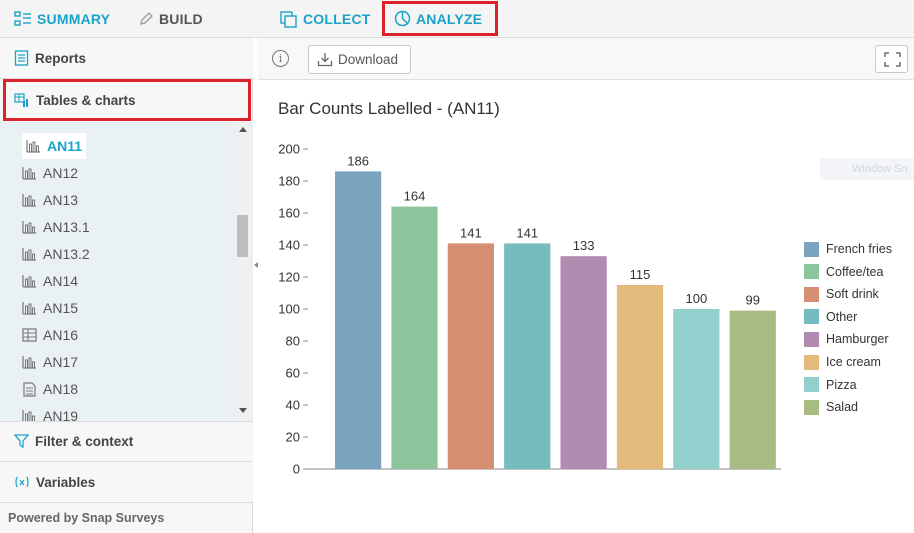 Image resolution: width=914 pixels, height=533 pixels. Describe the element at coordinates (54, 146) in the screenshot. I see `tree-item-an11: AN11` at that location.